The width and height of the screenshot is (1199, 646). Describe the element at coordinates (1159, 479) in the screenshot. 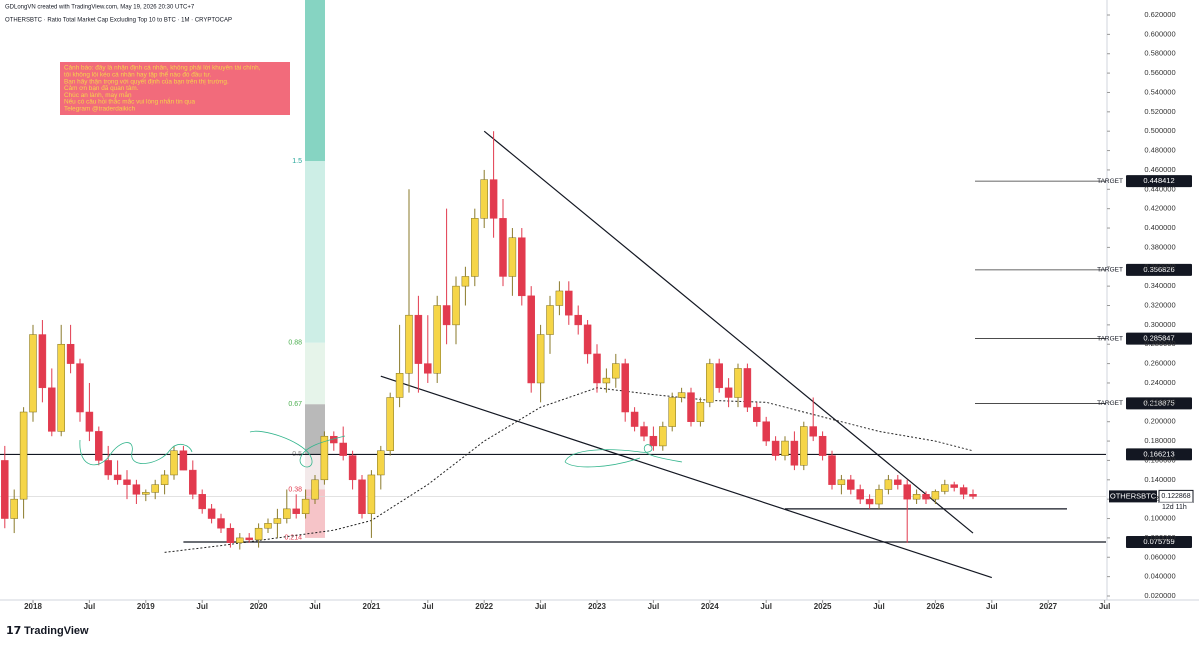

I see `y-tick-label: 0.140000` at that location.